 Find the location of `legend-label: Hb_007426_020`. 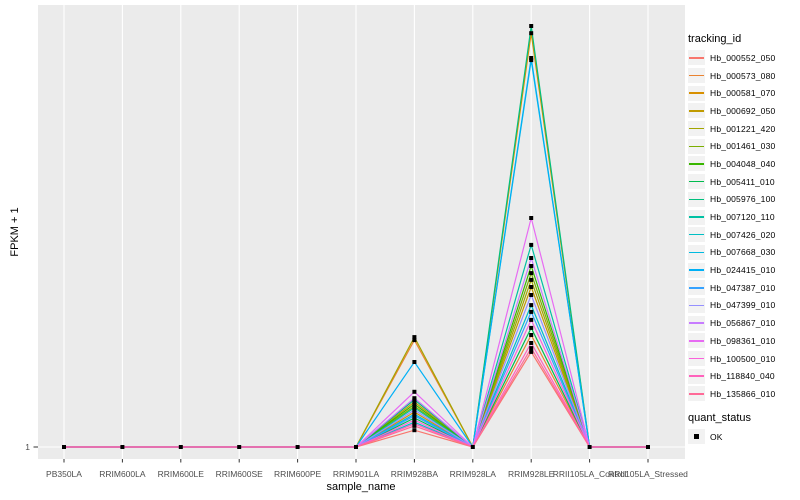

legend-label: Hb_007426_020 is located at coordinates (743, 234).